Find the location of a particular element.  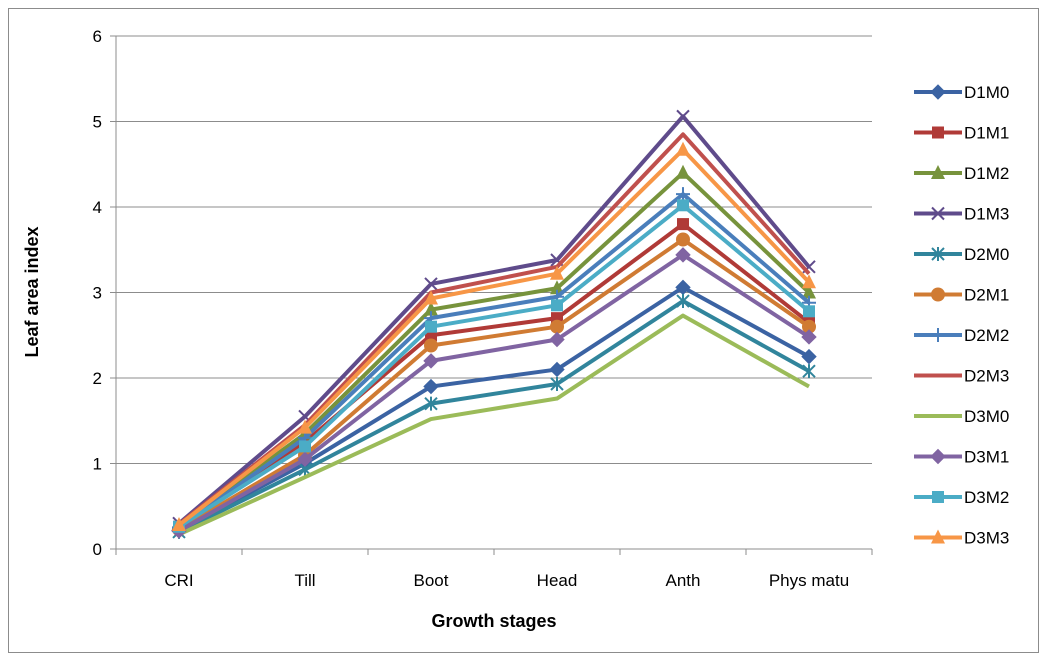

legend-label: D1M1 is located at coordinates (986, 133).